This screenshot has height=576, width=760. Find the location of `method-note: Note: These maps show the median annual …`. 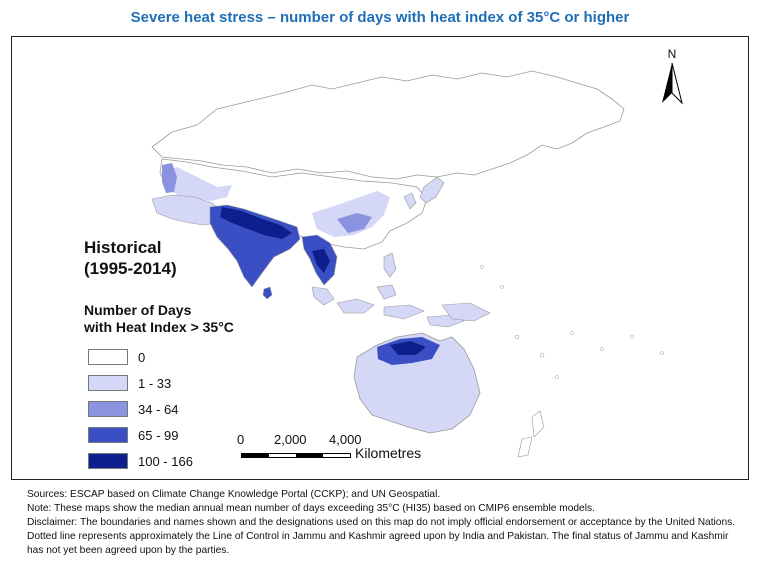

method-note: Note: These maps show the median annual … is located at coordinates (311, 508).